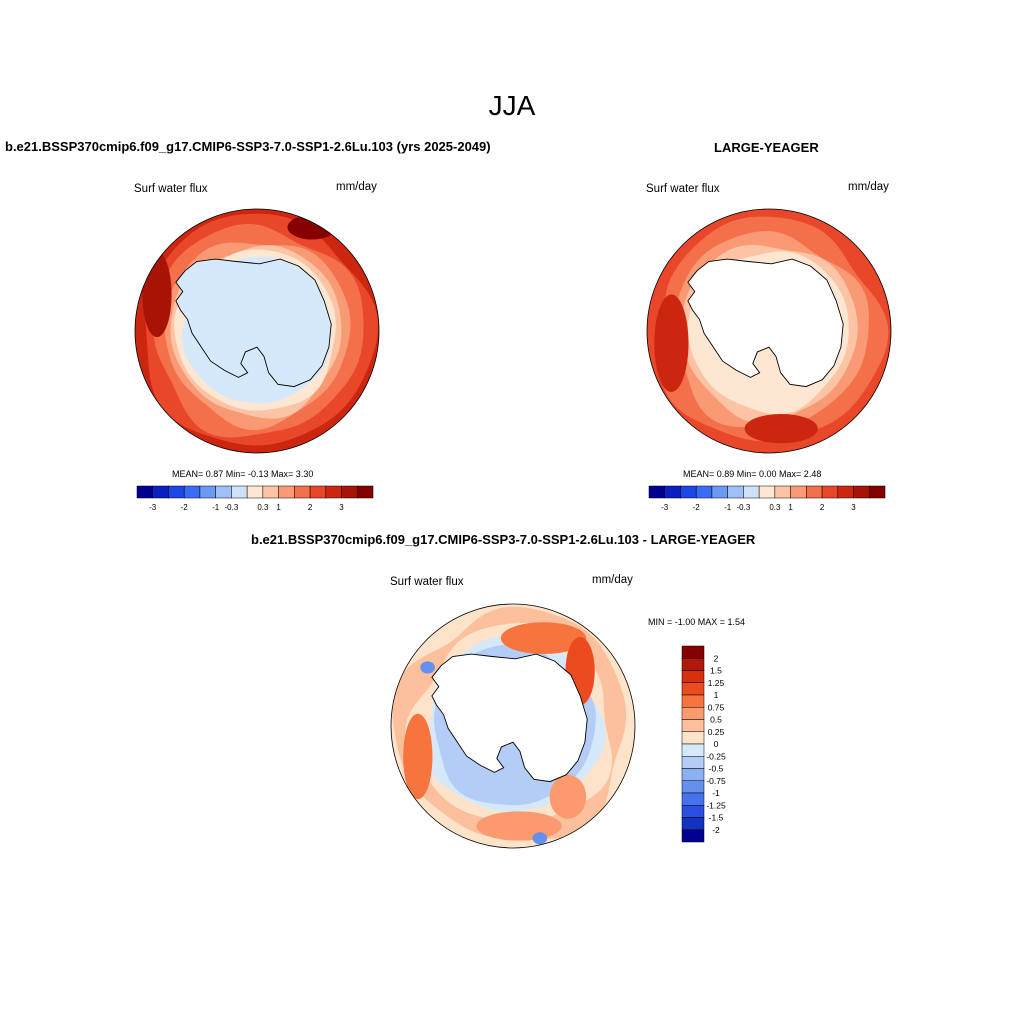 The height and width of the screenshot is (1024, 1024). Describe the element at coordinates (765, 323) in the screenshot. I see `obs-antarctica-coastline` at that location.